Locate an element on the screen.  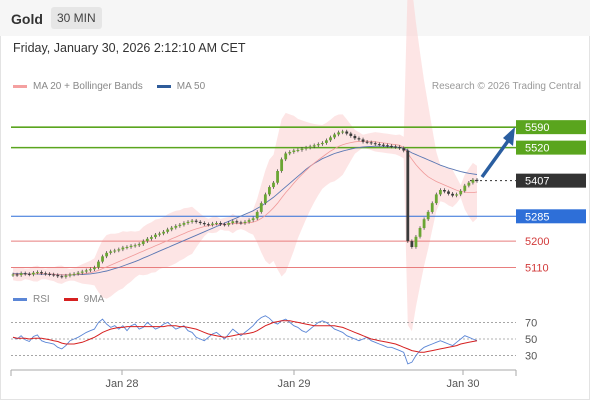
x-tick-label-2: Jan 30 is located at coordinates (462, 384).